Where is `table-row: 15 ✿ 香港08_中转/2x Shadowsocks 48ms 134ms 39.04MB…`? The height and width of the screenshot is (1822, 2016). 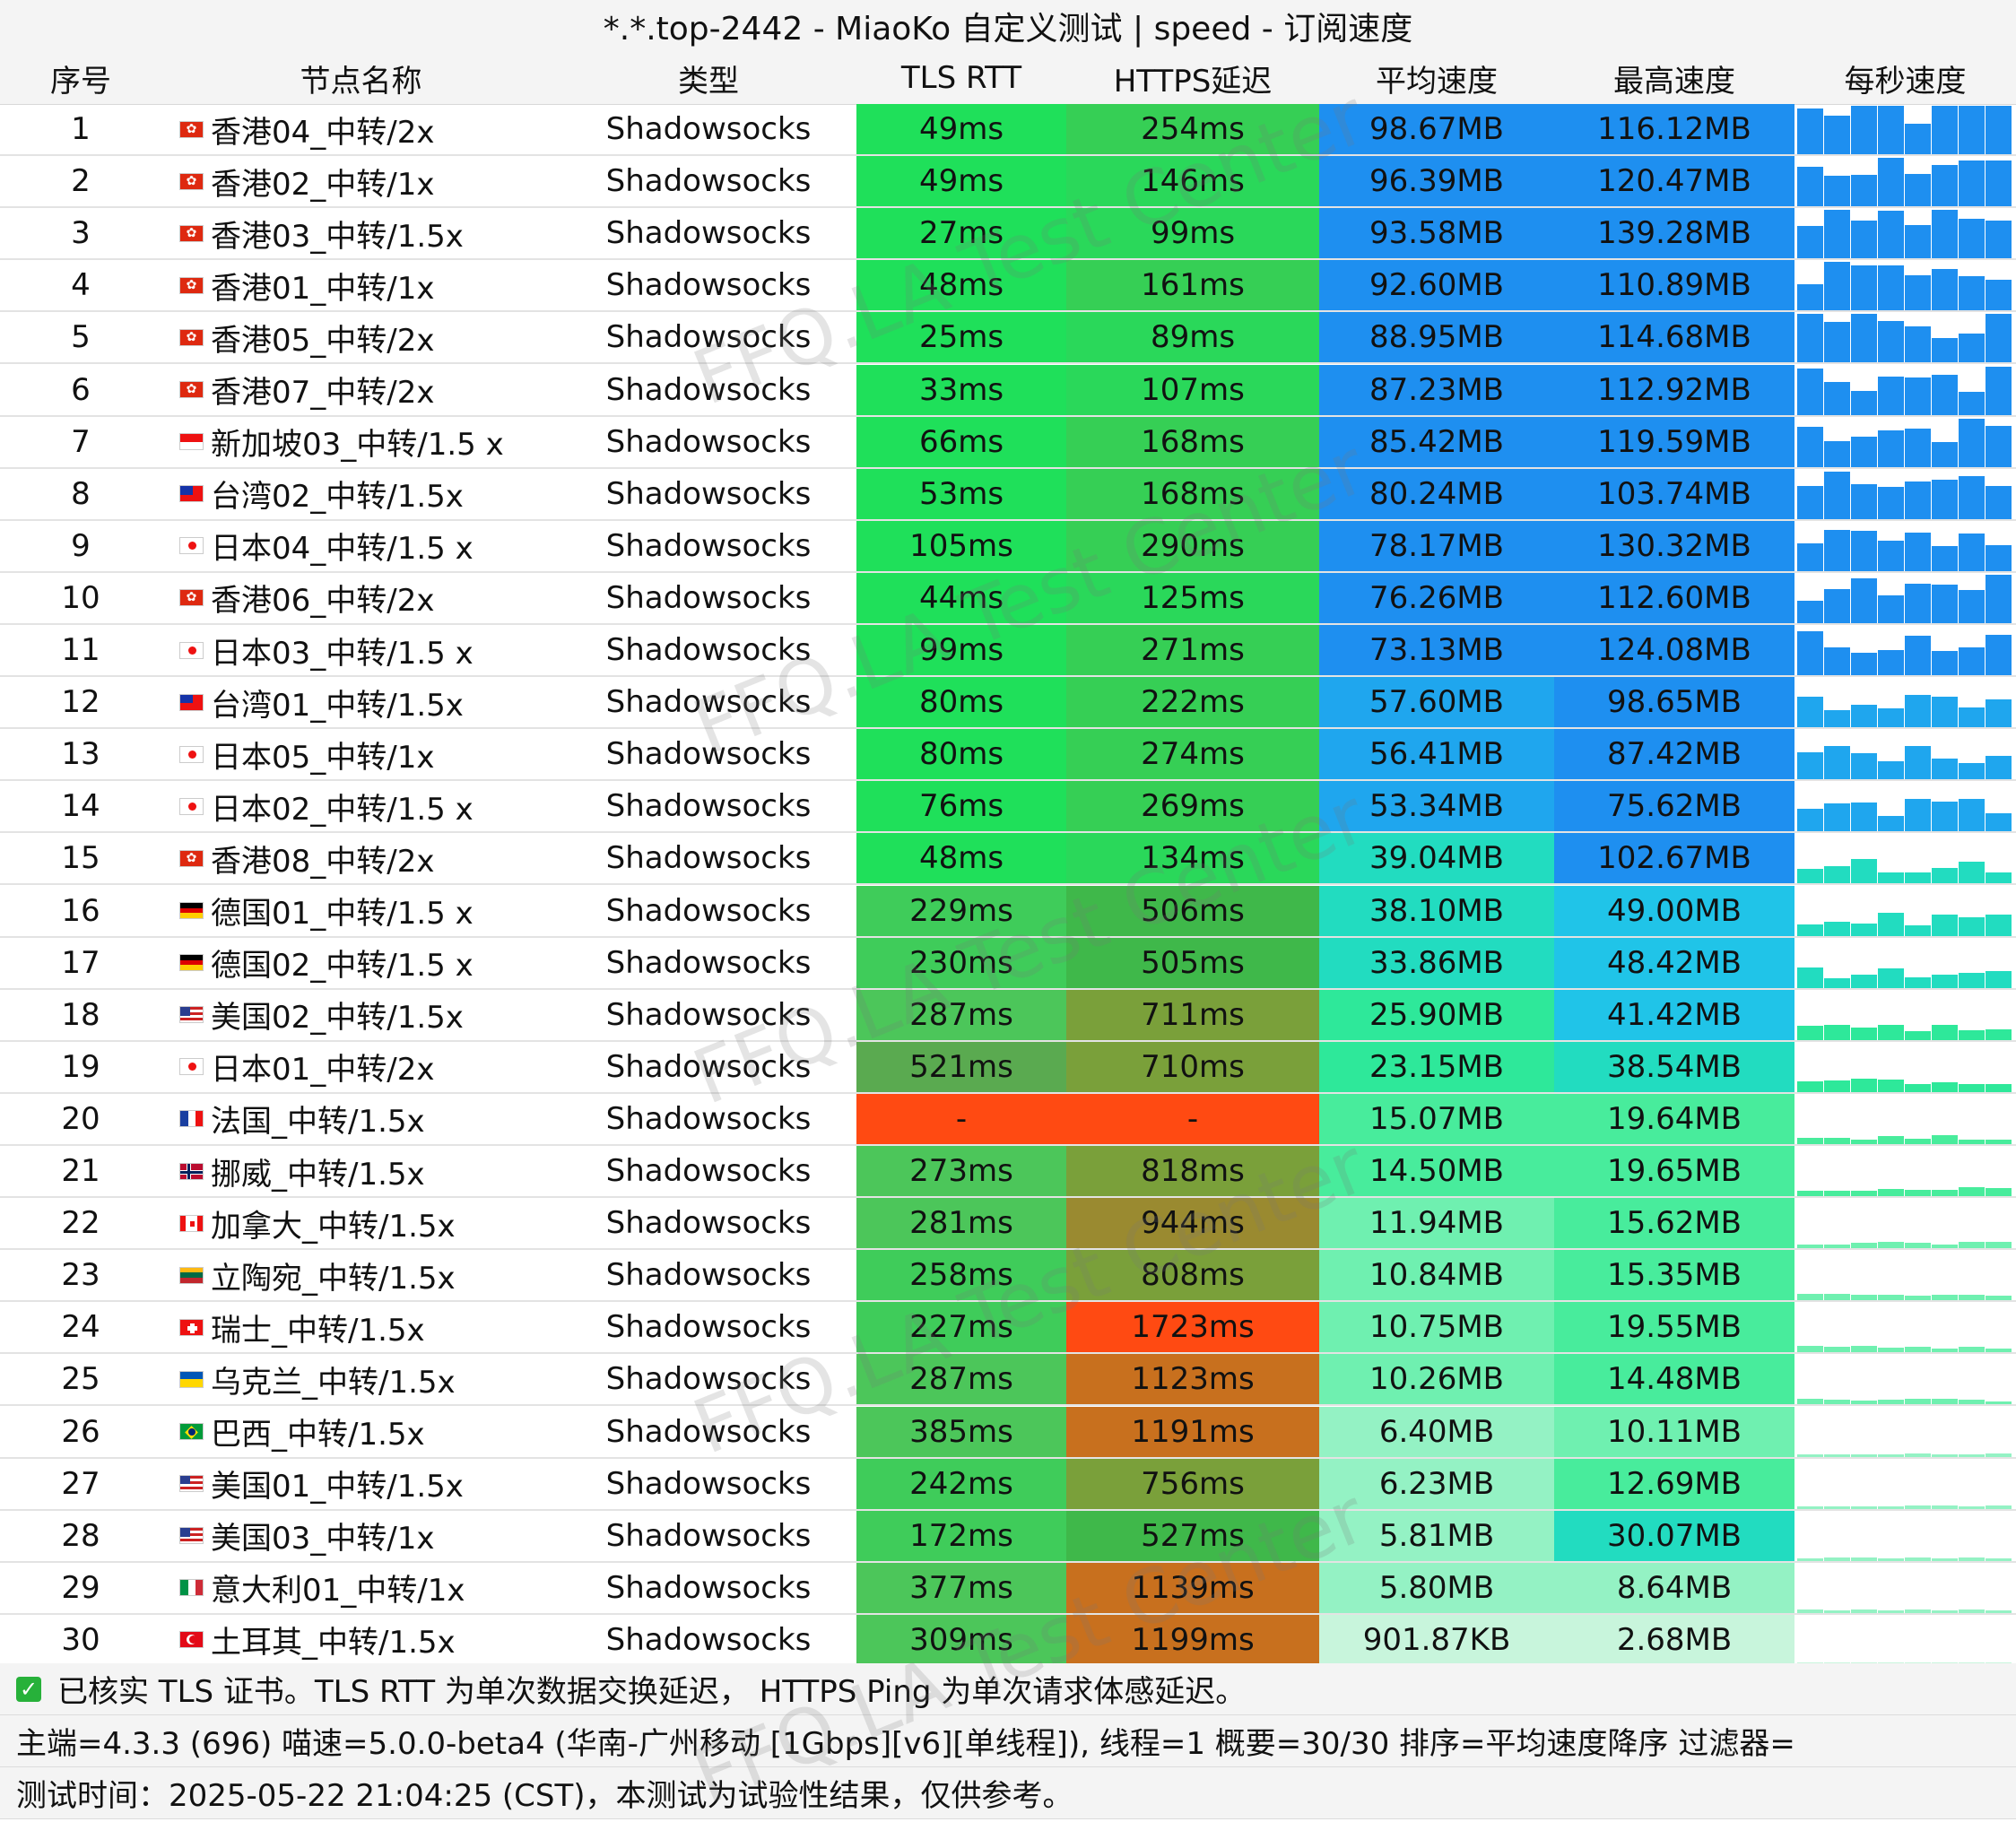
table-row: 15 ✿ 香港08_中转/2x Shadowsocks 48ms 134ms 39.04MB… is located at coordinates (1008, 859).